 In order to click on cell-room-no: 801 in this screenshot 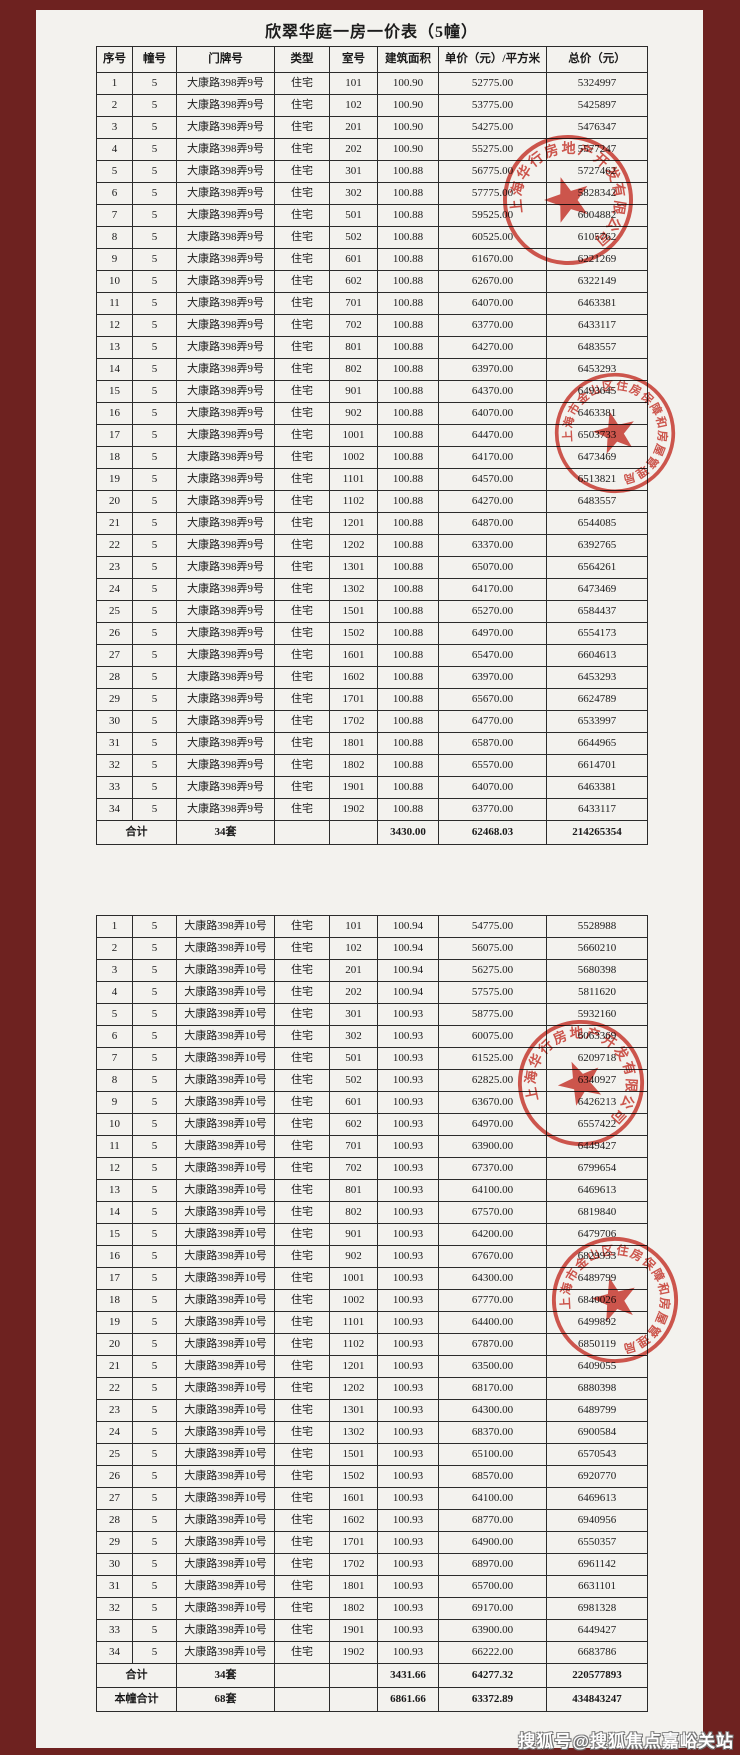, I will do `click(353, 1190)`.